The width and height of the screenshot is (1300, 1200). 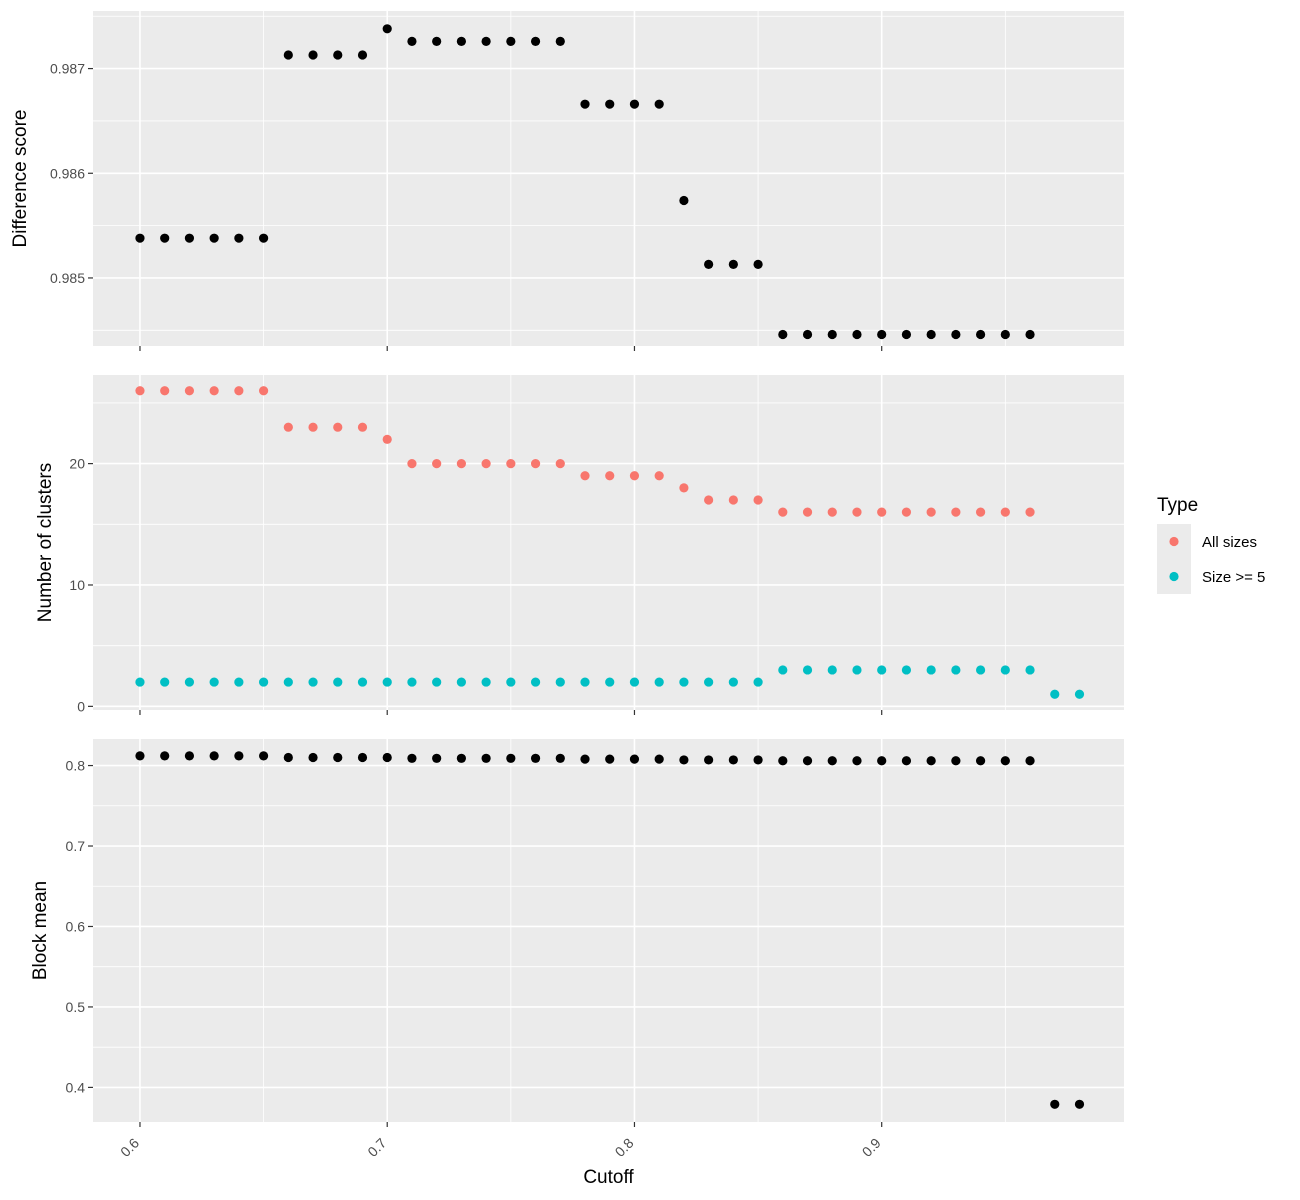 What do you see at coordinates (1177, 505) in the screenshot?
I see `legend-title: Type` at bounding box center [1177, 505].